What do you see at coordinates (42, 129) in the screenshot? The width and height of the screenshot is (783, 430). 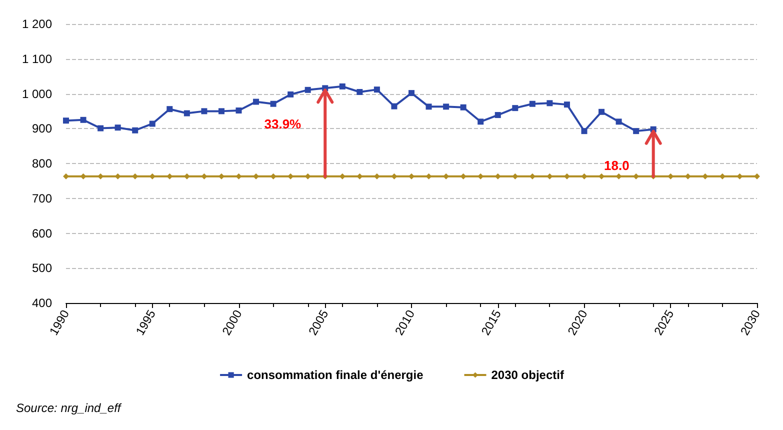 I see `y-tick-label: 900` at bounding box center [42, 129].